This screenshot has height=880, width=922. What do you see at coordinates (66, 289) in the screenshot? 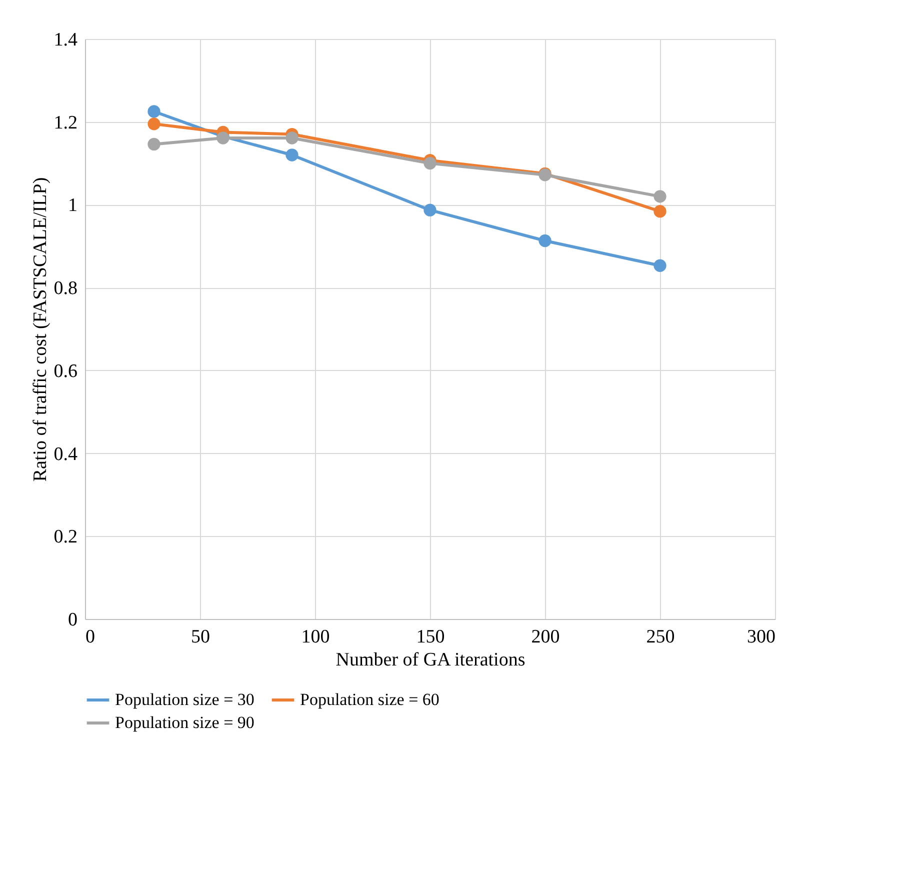
I see `y-tick-label: 0.8` at bounding box center [66, 289].